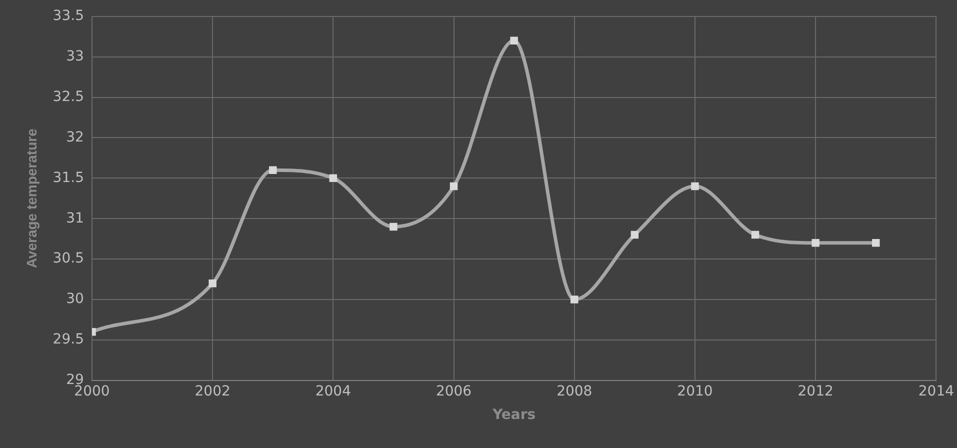  I want to click on y-tick-label: 30.5, so click(68, 258).